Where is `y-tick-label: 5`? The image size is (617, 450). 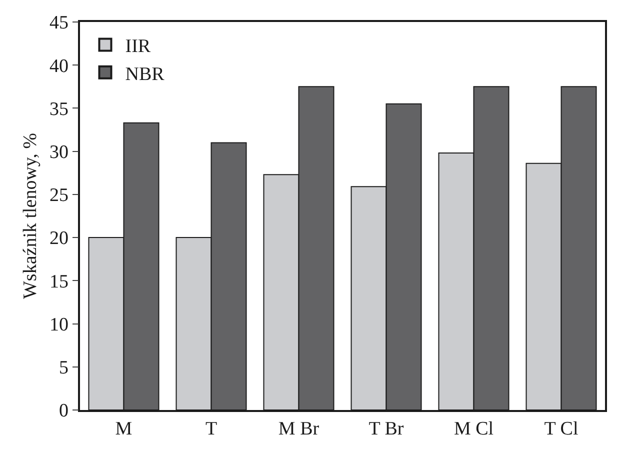
y-tick-label: 5 is located at coordinates (63, 368).